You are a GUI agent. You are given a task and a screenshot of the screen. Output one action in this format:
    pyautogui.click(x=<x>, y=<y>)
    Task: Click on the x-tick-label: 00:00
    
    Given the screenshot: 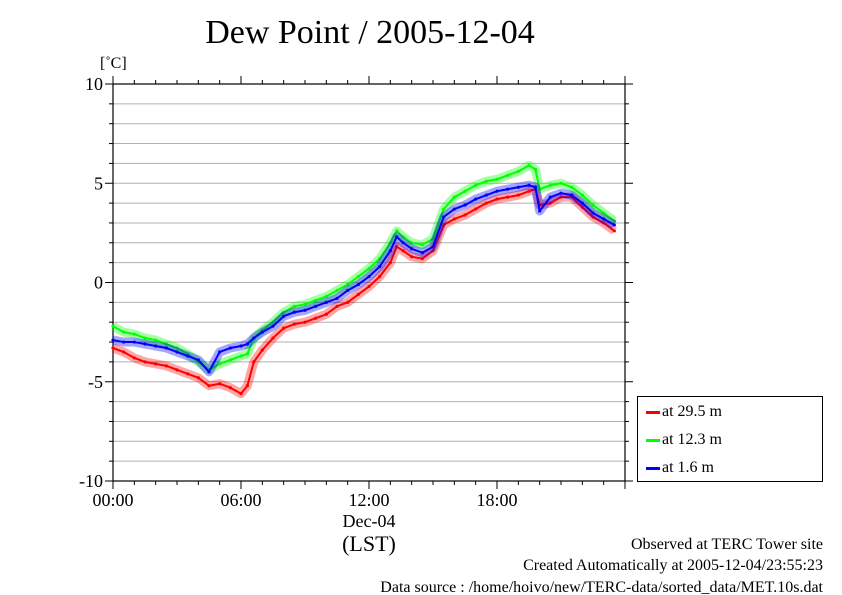 What is the action you would take?
    pyautogui.click(x=112, y=500)
    